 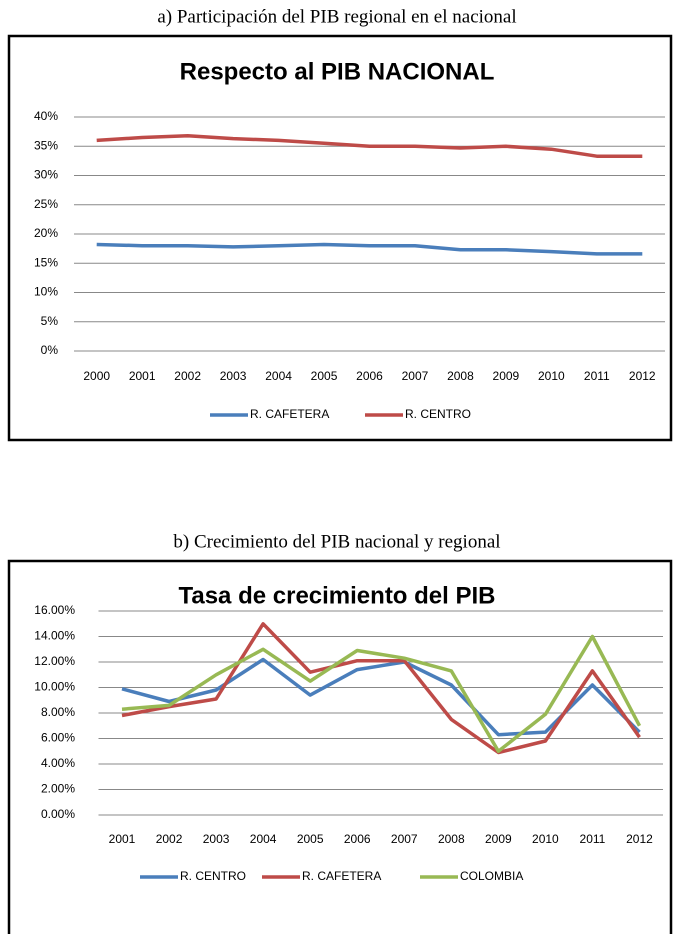 I want to click on y-tick-label: 0.00%, so click(x=58, y=814).